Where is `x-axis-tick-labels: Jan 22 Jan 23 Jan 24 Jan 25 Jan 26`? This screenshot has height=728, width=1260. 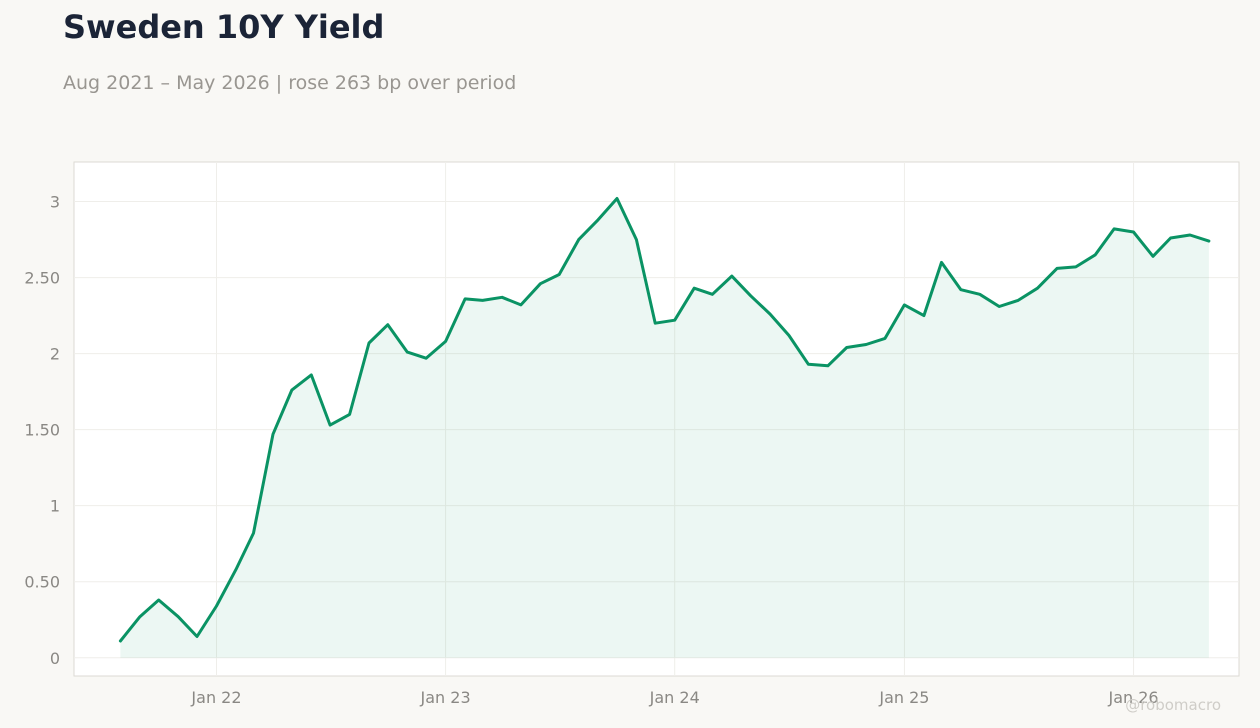
x-axis-tick-labels: Jan 22 Jan 23 Jan 24 Jan 25 Jan 26 is located at coordinates (674, 697).